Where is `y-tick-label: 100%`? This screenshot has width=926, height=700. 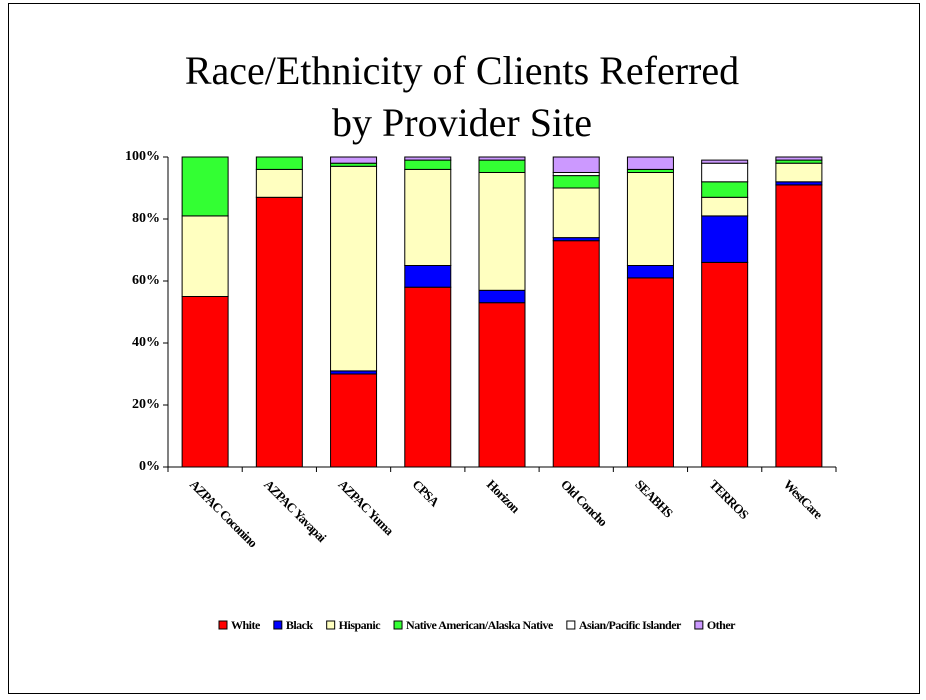
y-tick-label: 100% is located at coordinates (142, 156).